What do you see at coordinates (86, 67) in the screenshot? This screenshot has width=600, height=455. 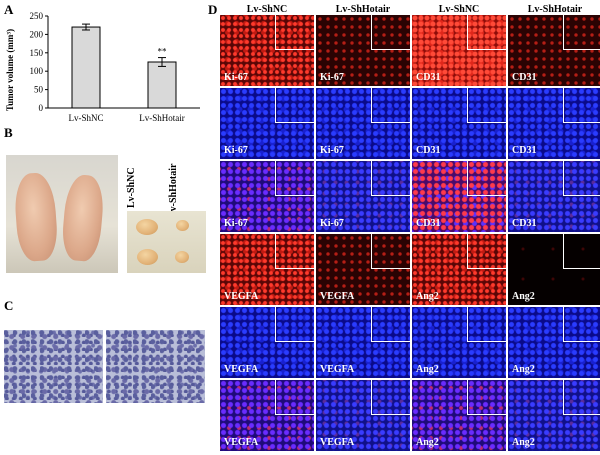 I see `bar-lv-shnc` at bounding box center [86, 67].